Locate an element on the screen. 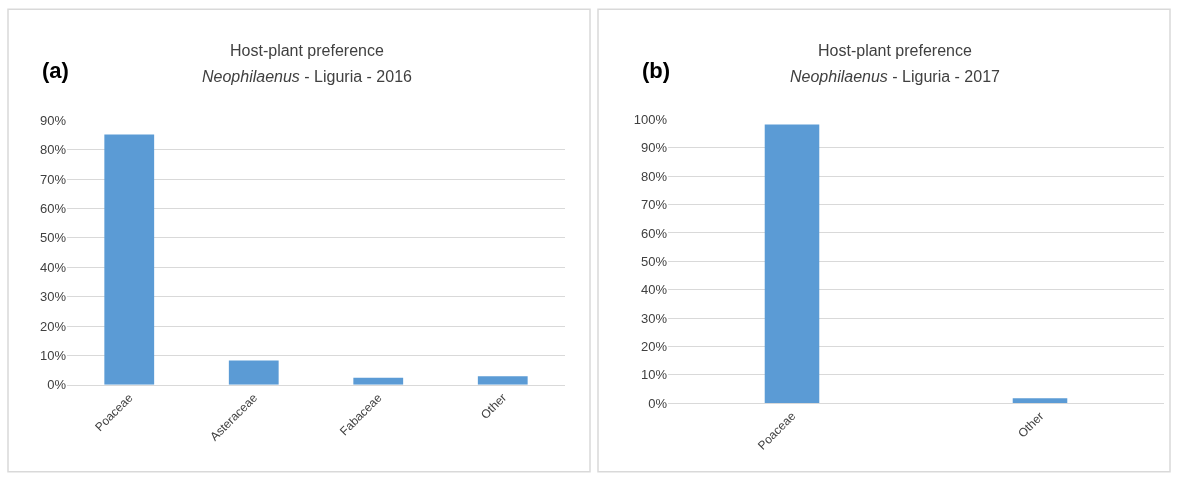 The width and height of the screenshot is (1177, 482). y-tick-label: 100% is located at coordinates (650, 119).